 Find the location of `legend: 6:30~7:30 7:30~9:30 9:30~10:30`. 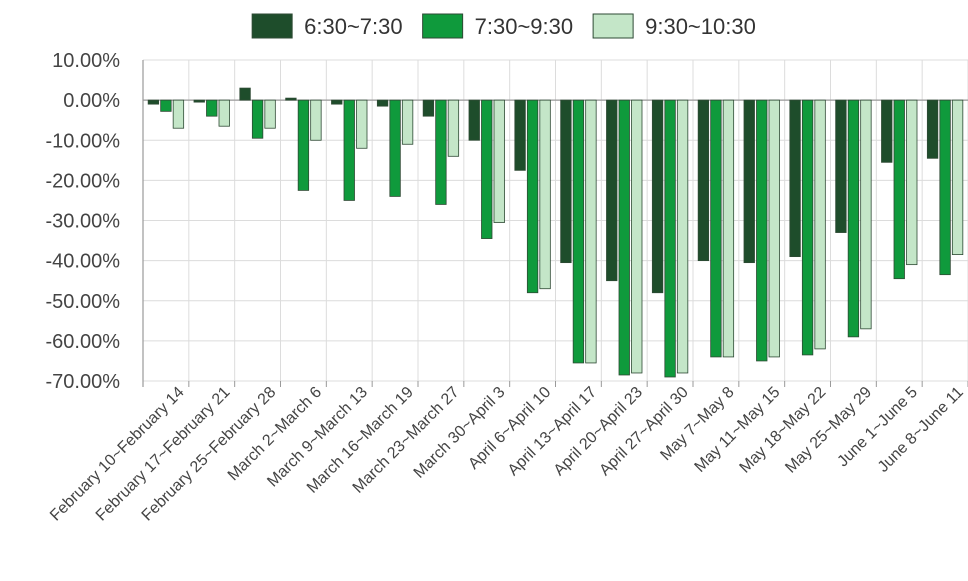

legend: 6:30~7:30 7:30~9:30 9:30~10:30 is located at coordinates (503, 26).